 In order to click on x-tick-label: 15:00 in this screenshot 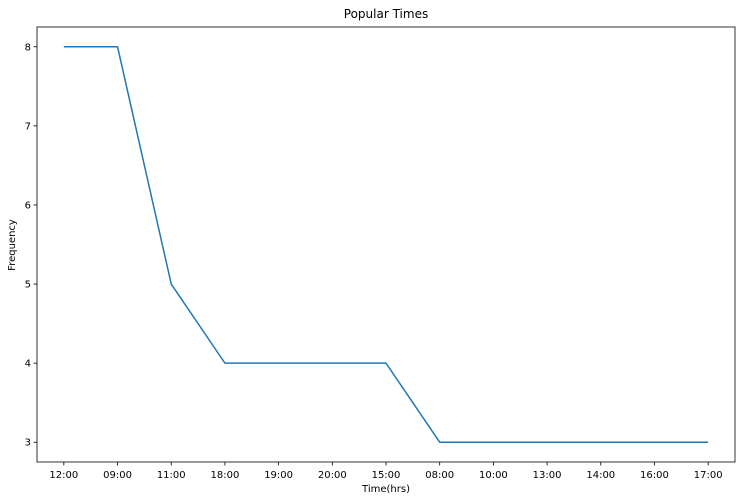, I will do `click(386, 475)`.